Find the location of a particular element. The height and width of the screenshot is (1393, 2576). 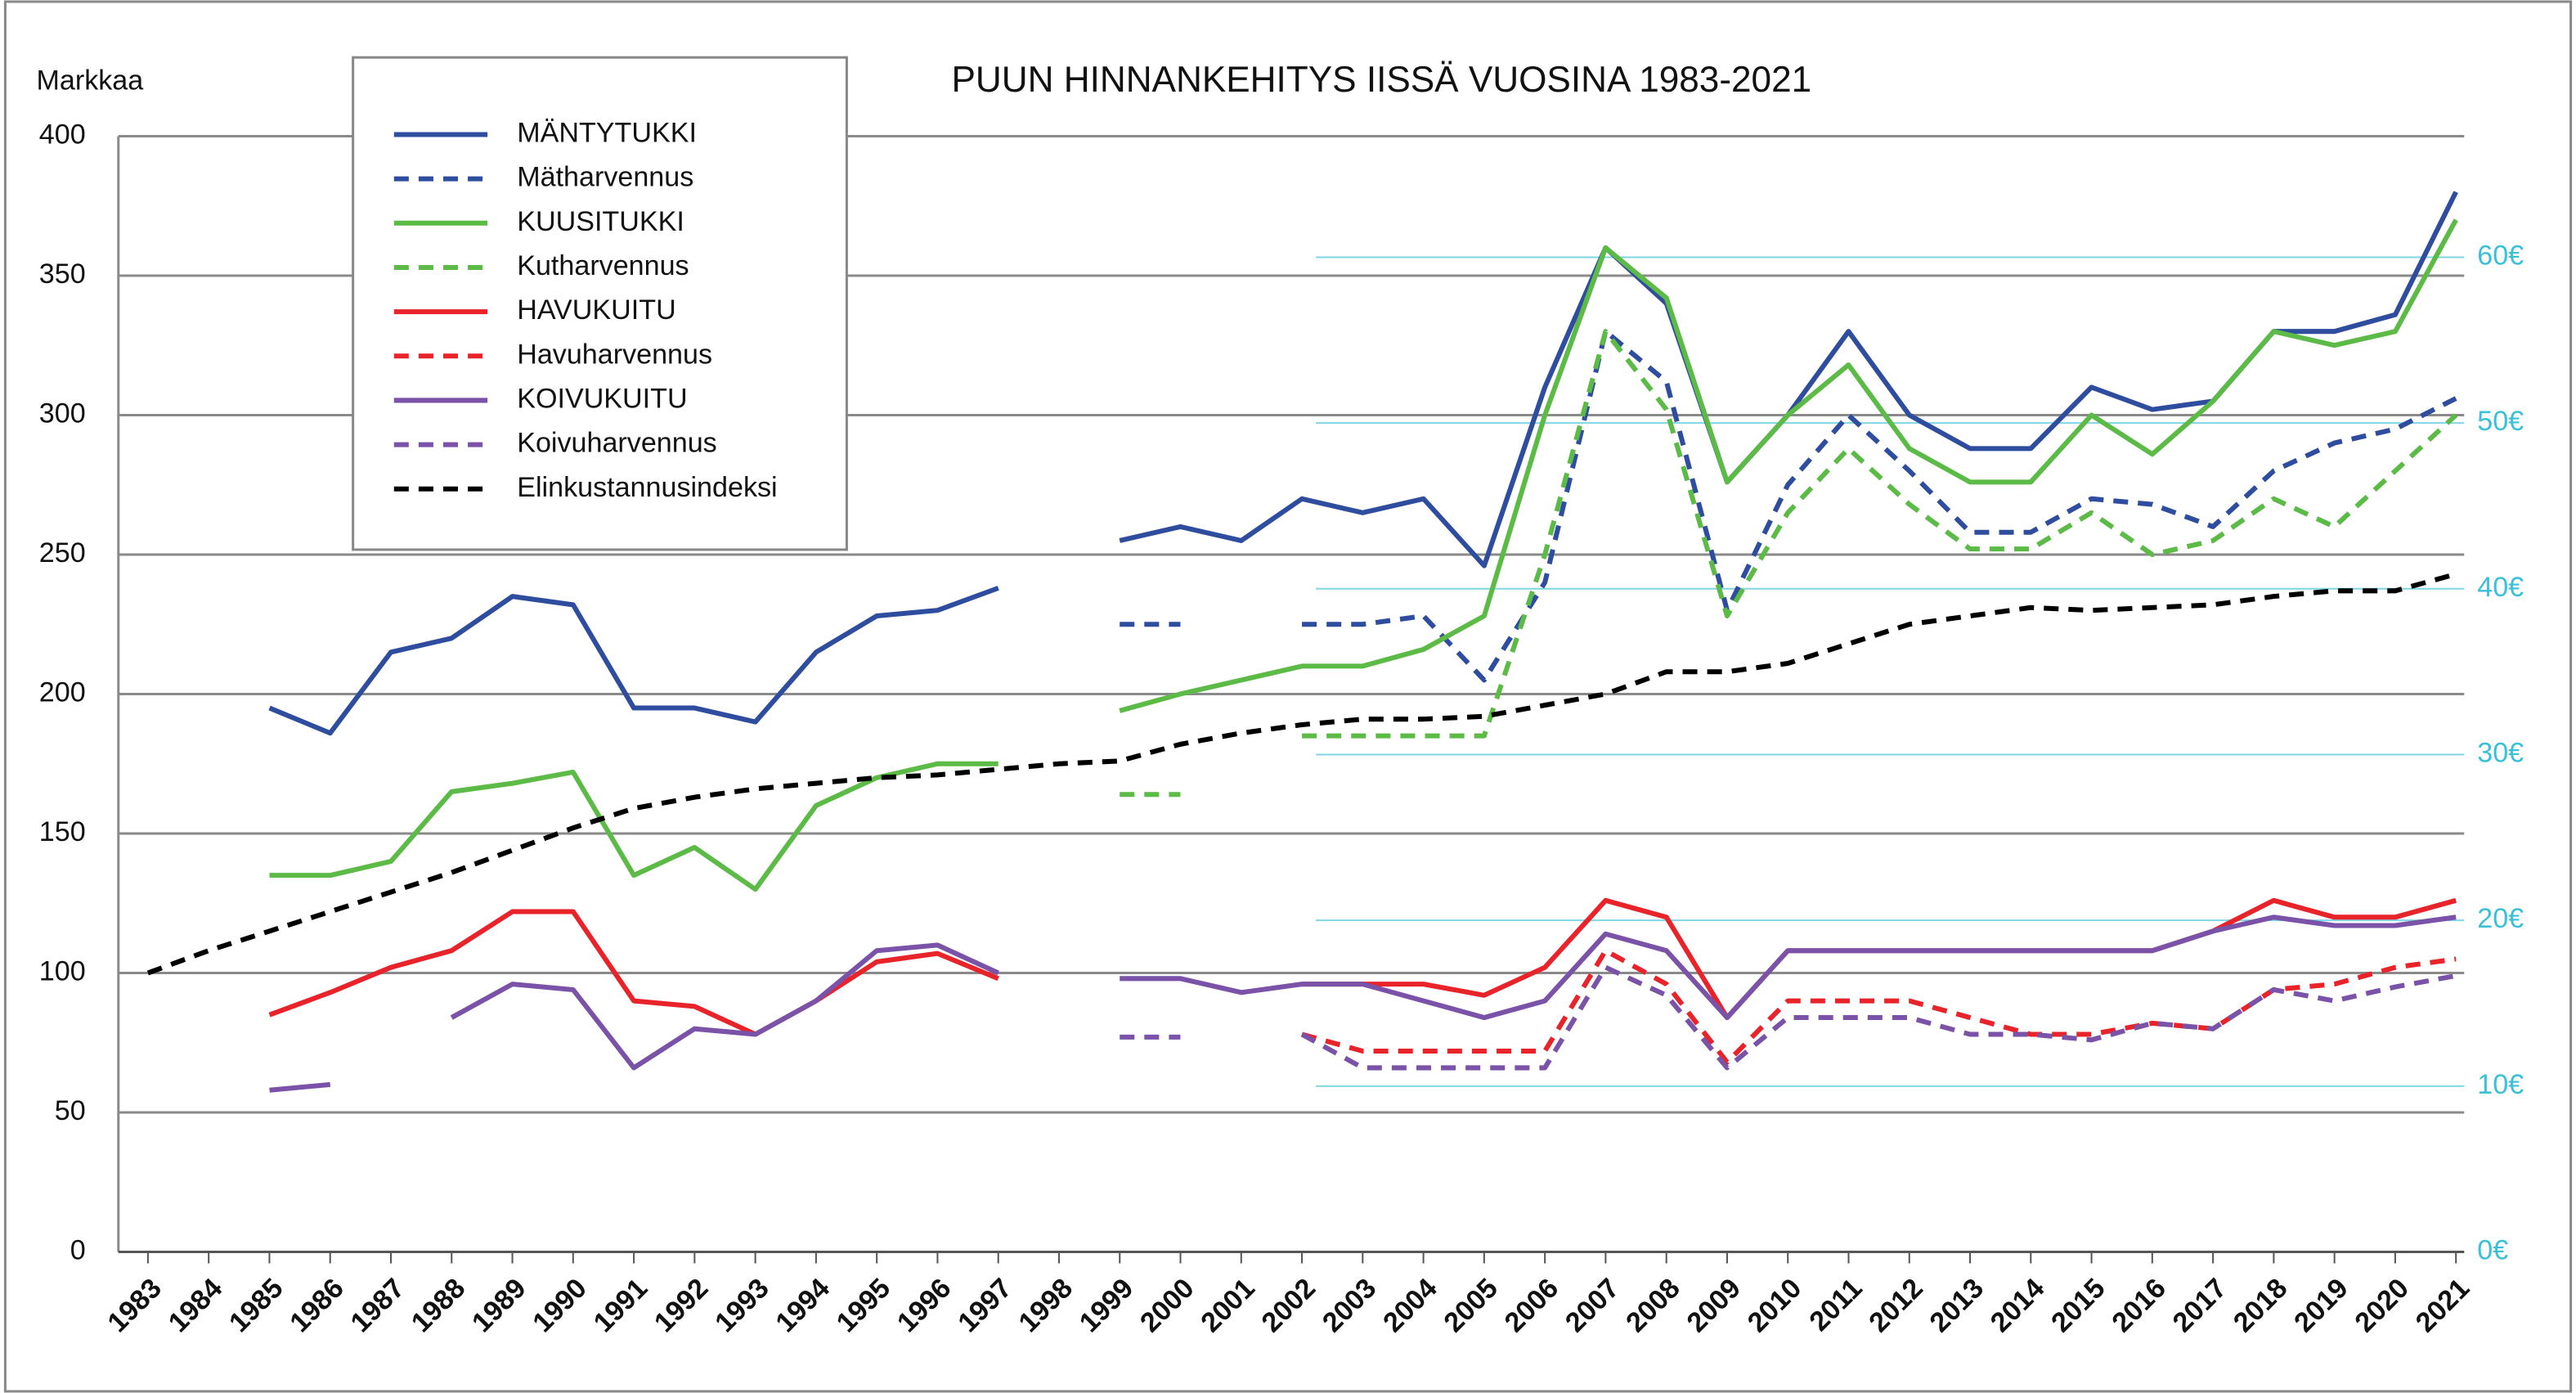

legend-label: Elinkustannusindeksi is located at coordinates (647, 487).